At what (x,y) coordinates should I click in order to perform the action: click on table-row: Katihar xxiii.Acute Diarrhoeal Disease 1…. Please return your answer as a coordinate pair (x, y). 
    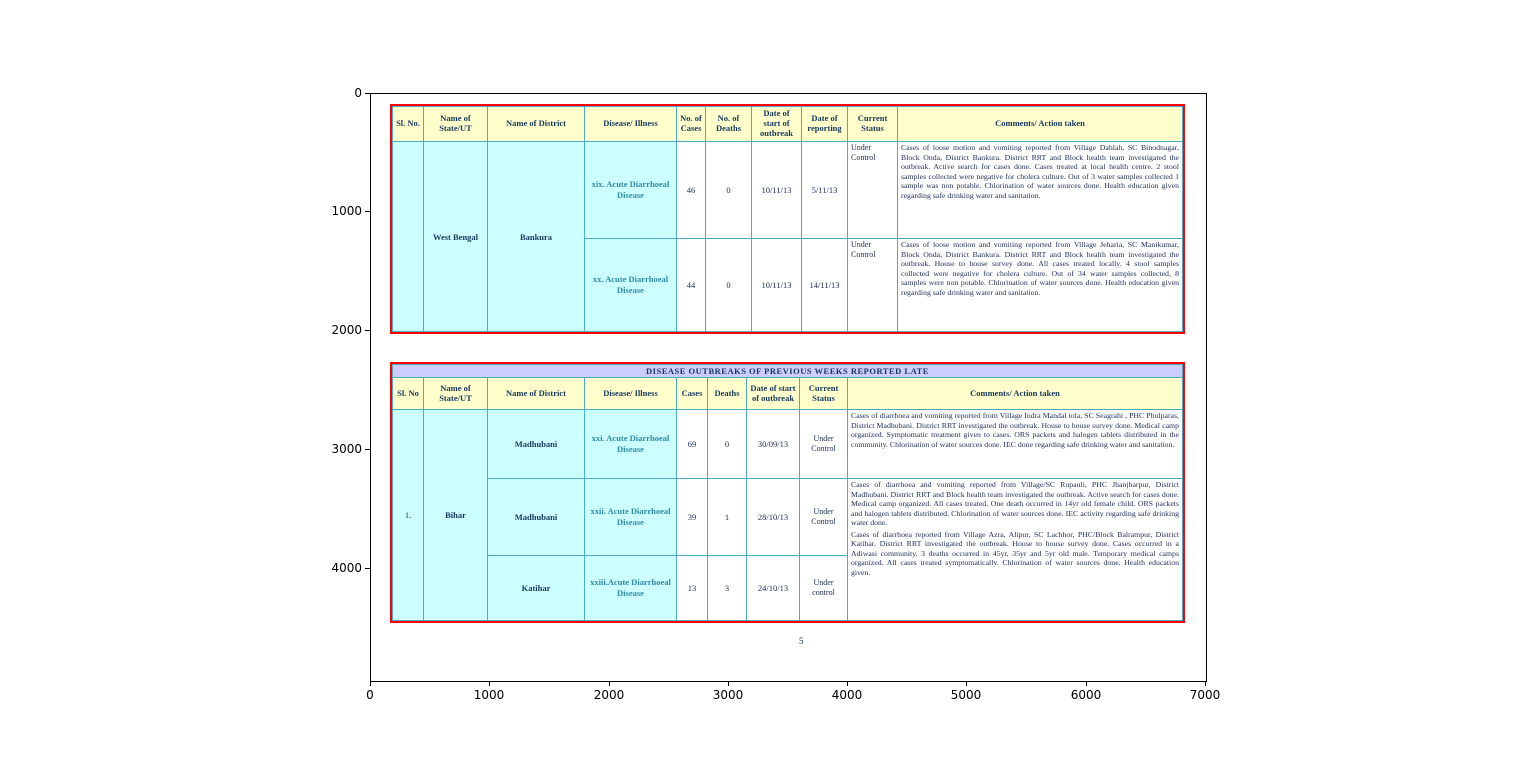
    Looking at the image, I should click on (788, 588).